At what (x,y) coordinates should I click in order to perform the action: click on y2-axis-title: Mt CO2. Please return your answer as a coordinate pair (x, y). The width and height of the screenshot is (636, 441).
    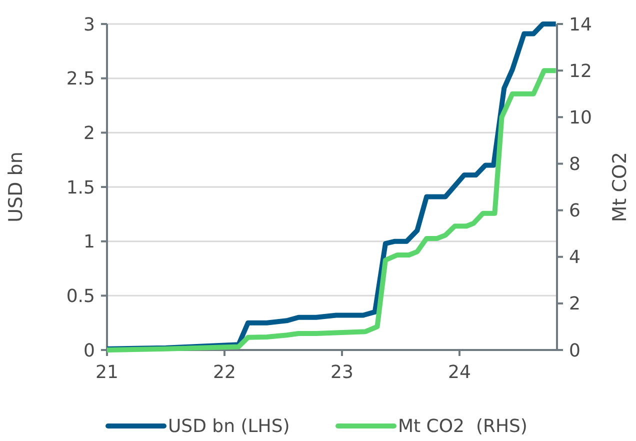
    Looking at the image, I should click on (620, 187).